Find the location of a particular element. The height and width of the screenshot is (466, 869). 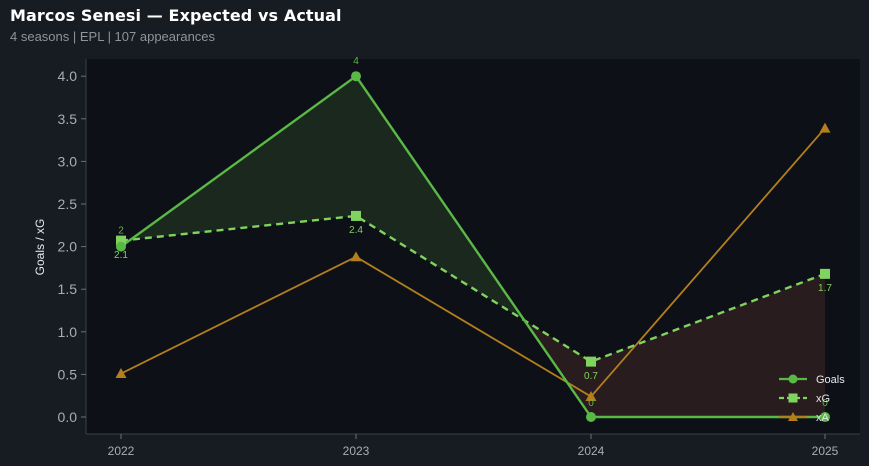

y-tick-label: 0.5 is located at coordinates (68, 374).